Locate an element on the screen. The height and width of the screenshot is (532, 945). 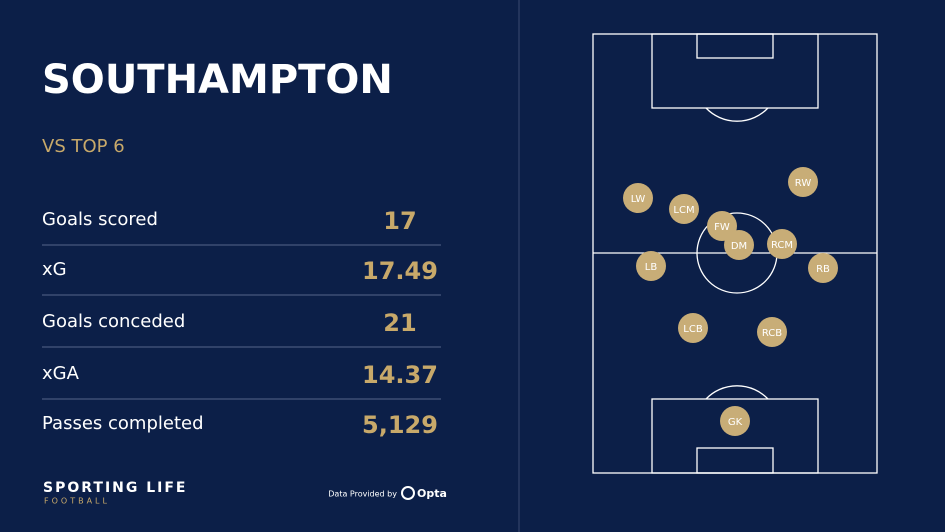
player-label: RCM is located at coordinates (782, 245).